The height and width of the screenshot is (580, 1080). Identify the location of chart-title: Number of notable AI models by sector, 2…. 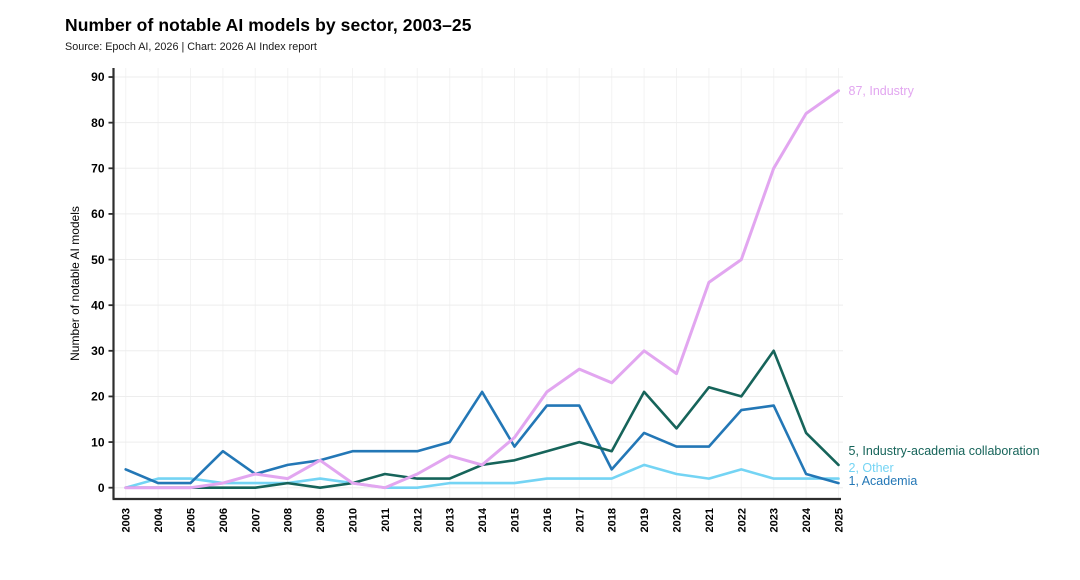
(268, 25).